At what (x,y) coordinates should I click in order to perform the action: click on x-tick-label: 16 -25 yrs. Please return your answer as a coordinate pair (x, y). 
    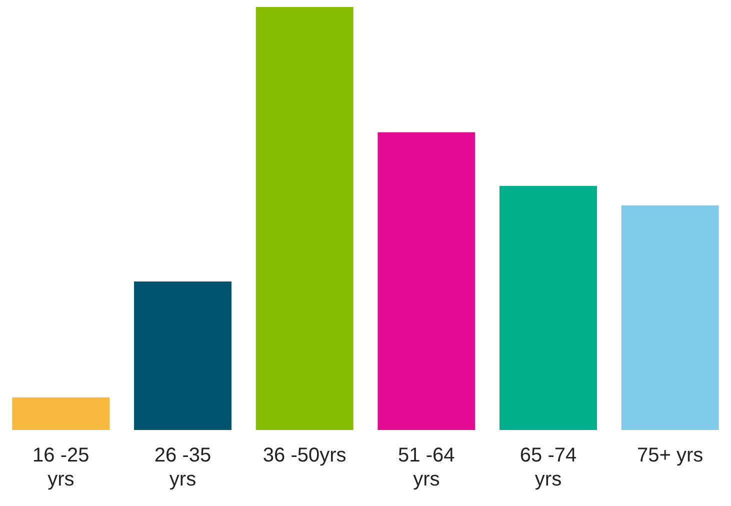
    Looking at the image, I should click on (61, 467).